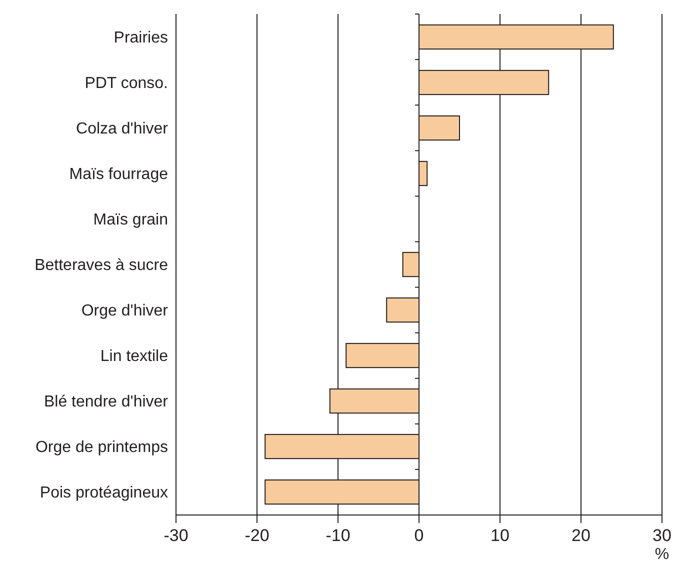 The width and height of the screenshot is (674, 563). What do you see at coordinates (106, 402) in the screenshot?
I see `y-tick-label: Blé tendre d'hiver` at bounding box center [106, 402].